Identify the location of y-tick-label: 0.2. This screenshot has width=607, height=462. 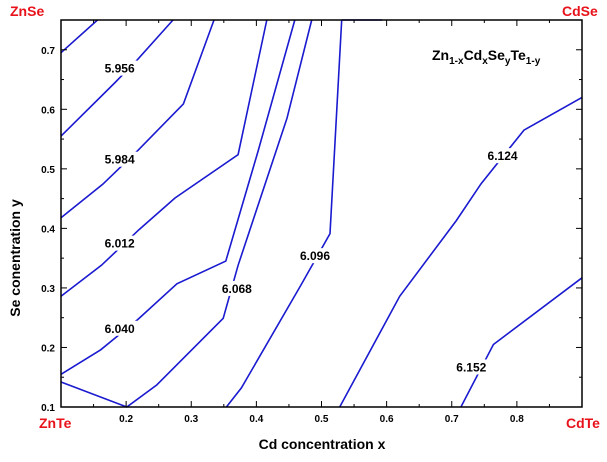
(48, 348).